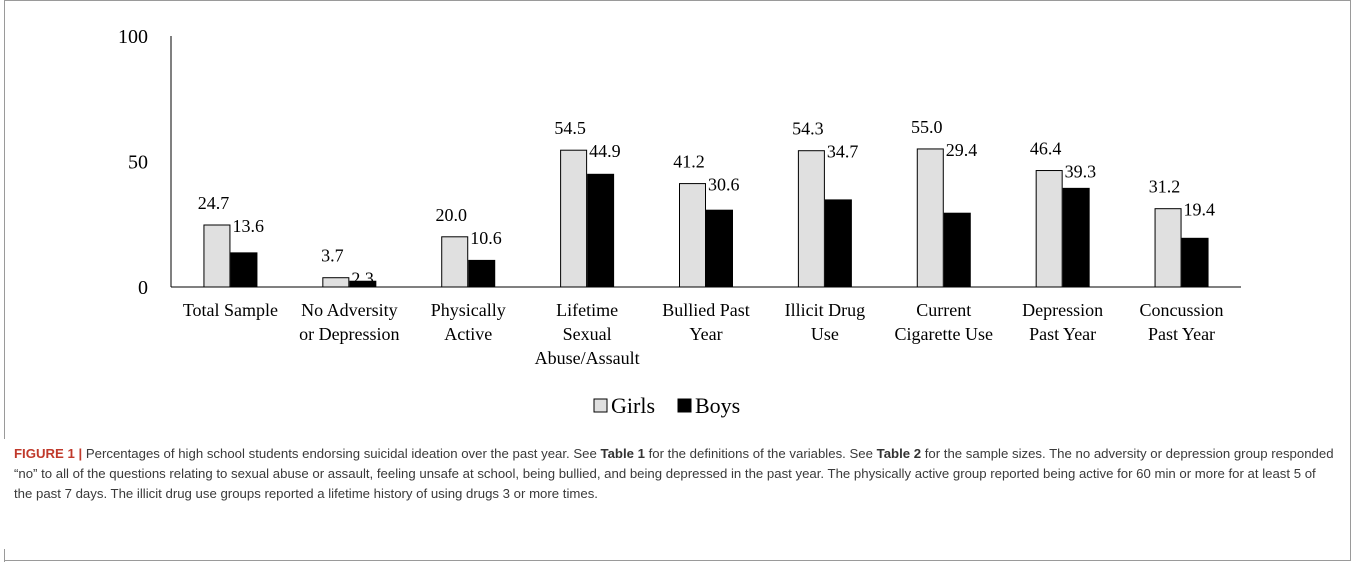  I want to click on boys-value-label: 29.4, so click(962, 150).